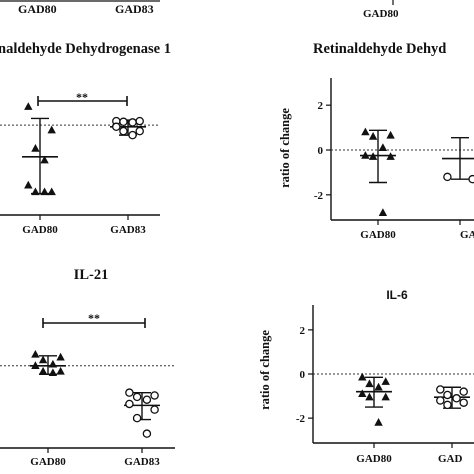 The width and height of the screenshot is (474, 474). Describe the element at coordinates (450, 459) in the screenshot. I see `x-tick-label-2: GAD` at that location.